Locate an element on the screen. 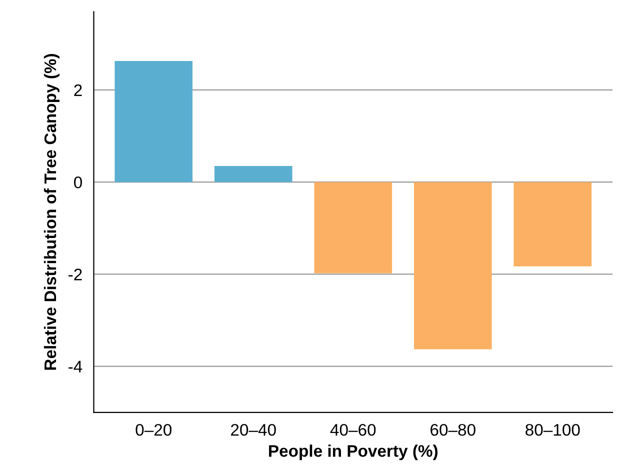 This screenshot has height=466, width=625. y-axis-title: Relative Distribution of Tree Canopy (%) is located at coordinates (52, 212).